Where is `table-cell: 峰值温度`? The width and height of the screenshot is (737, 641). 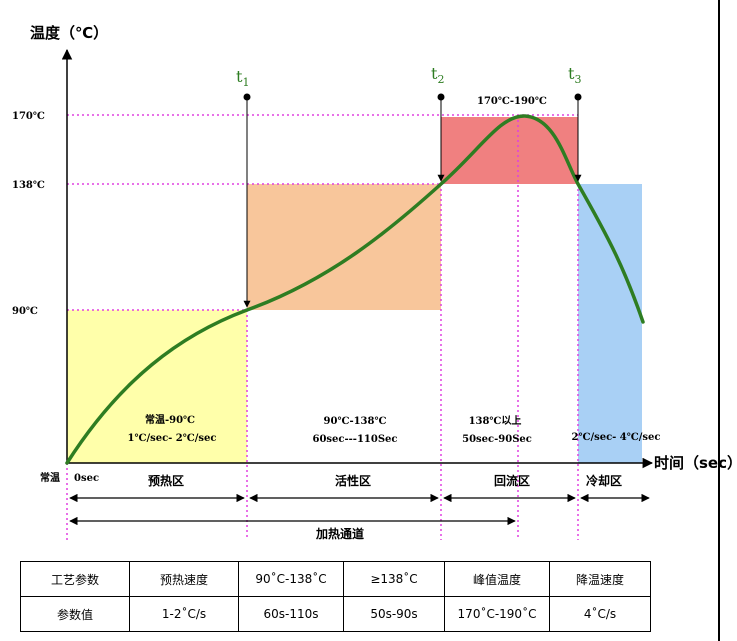 table-cell: 峰值温度 is located at coordinates (497, 579).